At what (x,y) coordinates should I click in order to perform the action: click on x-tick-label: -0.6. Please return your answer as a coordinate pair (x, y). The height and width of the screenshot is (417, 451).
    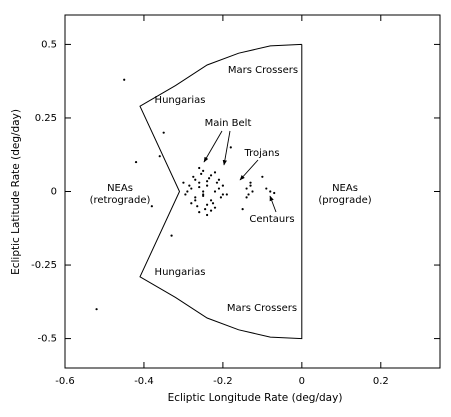
    Looking at the image, I should click on (65, 381).